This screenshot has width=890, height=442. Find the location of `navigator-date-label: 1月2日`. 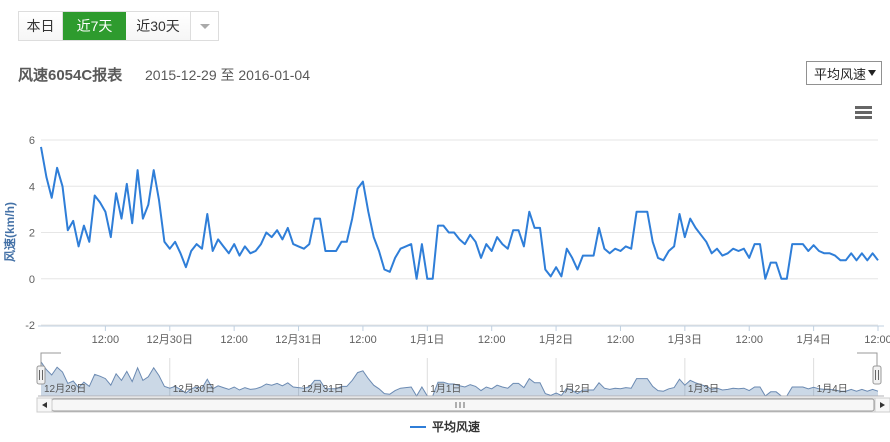

navigator-date-label: 1月2日 is located at coordinates (574, 389).